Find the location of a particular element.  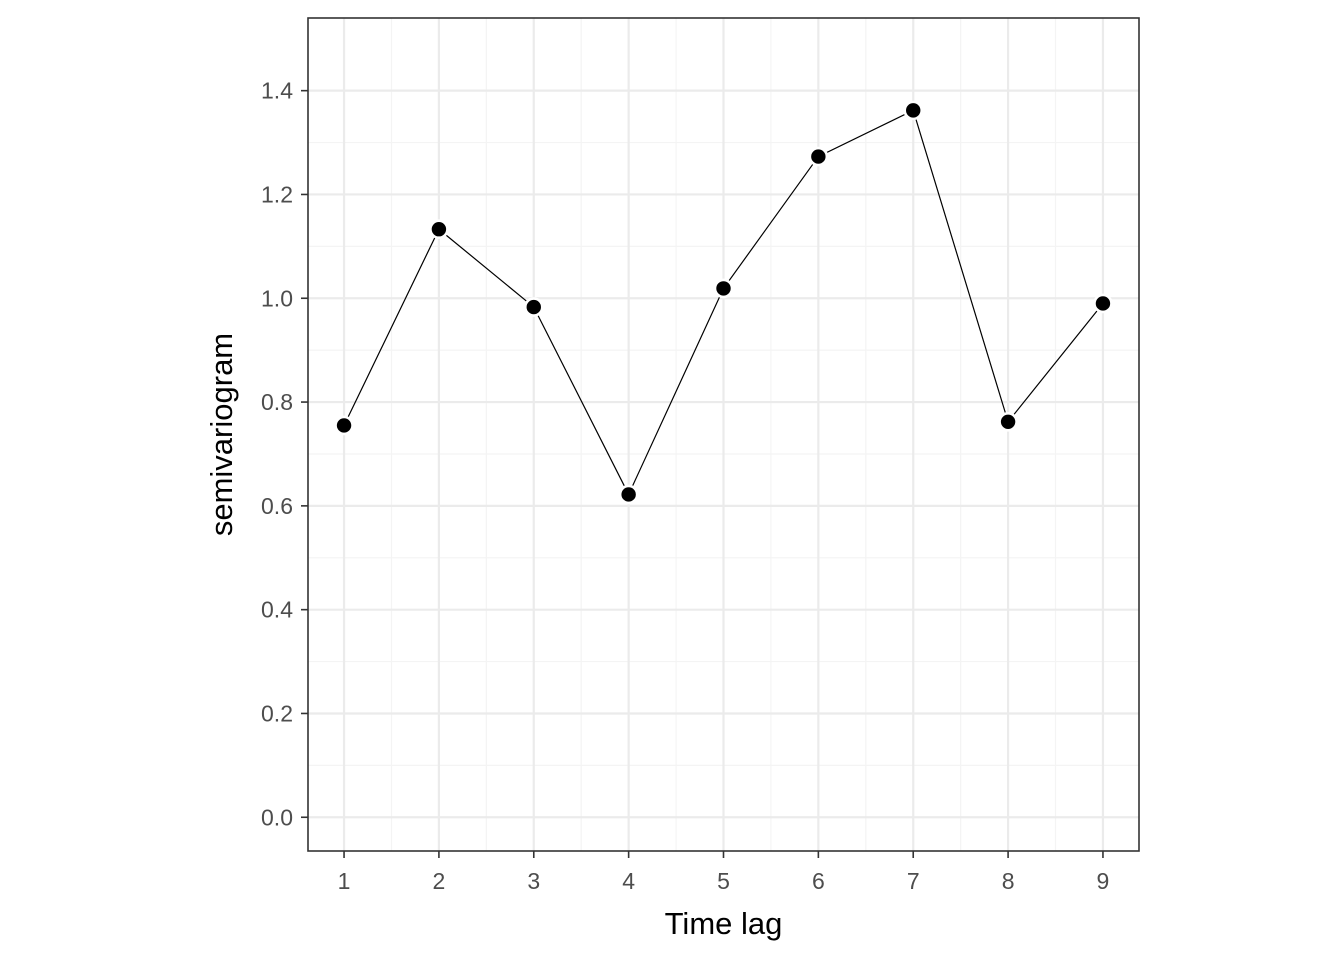

x-tick-label: 7 is located at coordinates (913, 881).